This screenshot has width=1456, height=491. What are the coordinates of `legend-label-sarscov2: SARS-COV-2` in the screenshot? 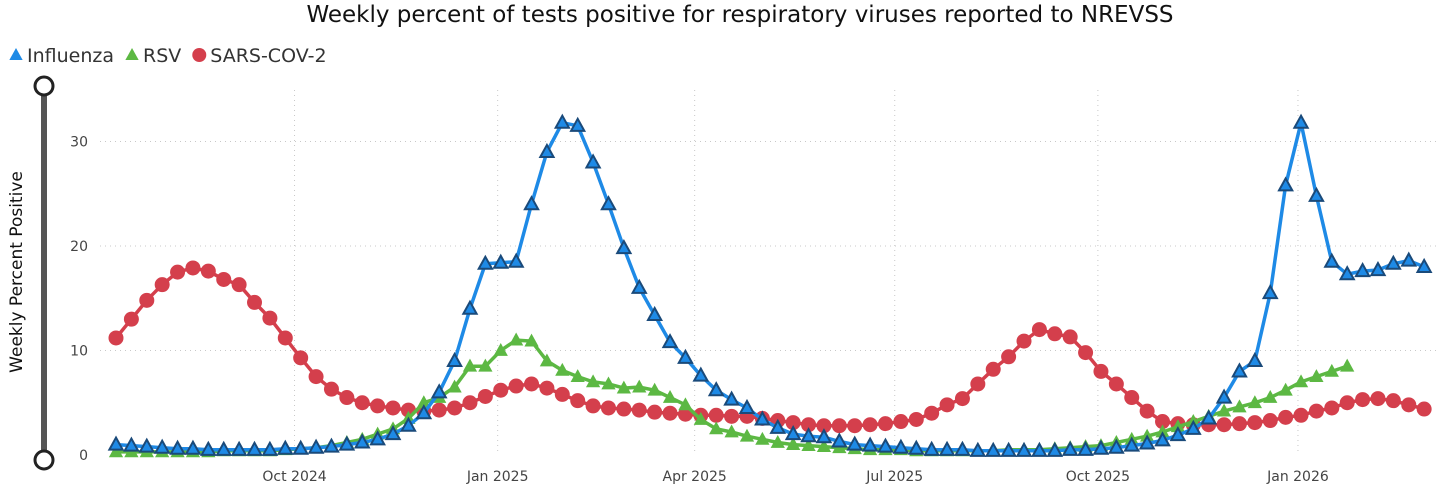 It's located at (268, 56).